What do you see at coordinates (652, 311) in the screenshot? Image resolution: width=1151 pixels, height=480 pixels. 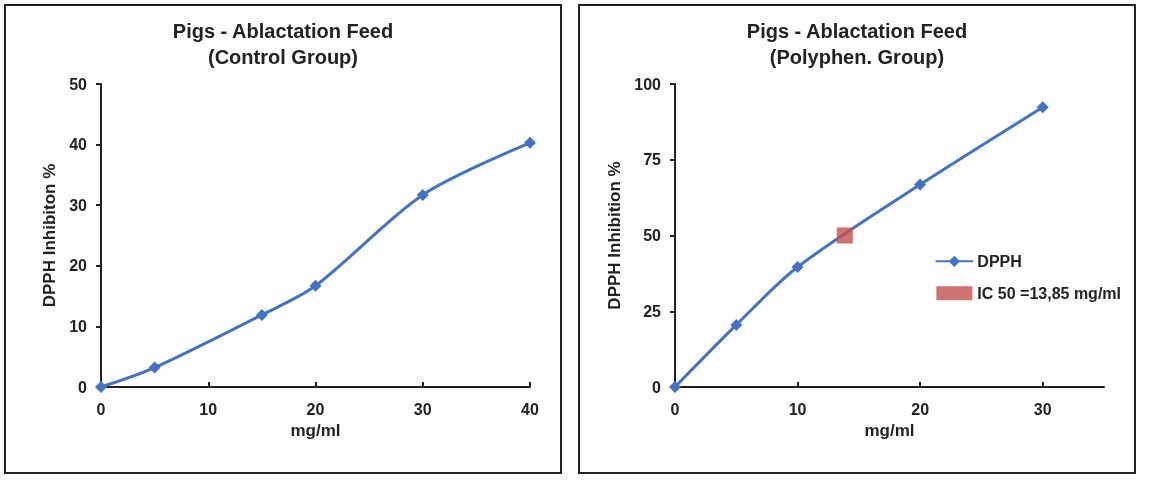 I see `y-tick-label: 25` at bounding box center [652, 311].